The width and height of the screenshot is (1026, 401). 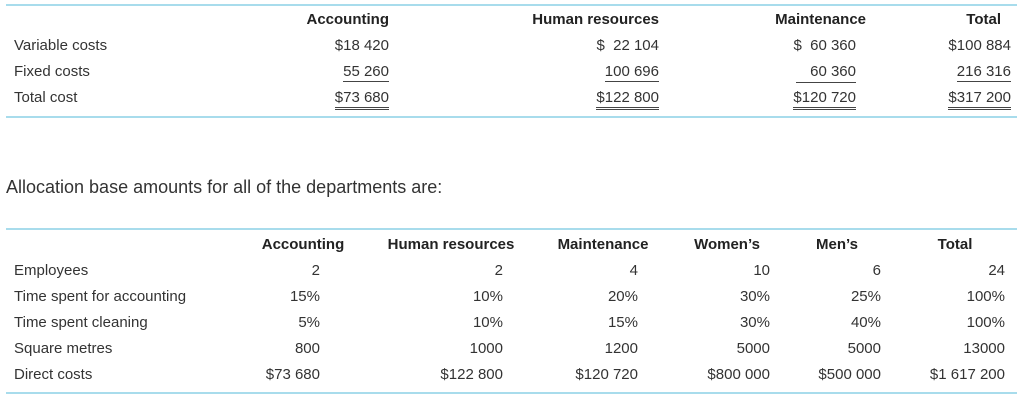 I want to click on alloc-cell: 13000, so click(x=984, y=348).